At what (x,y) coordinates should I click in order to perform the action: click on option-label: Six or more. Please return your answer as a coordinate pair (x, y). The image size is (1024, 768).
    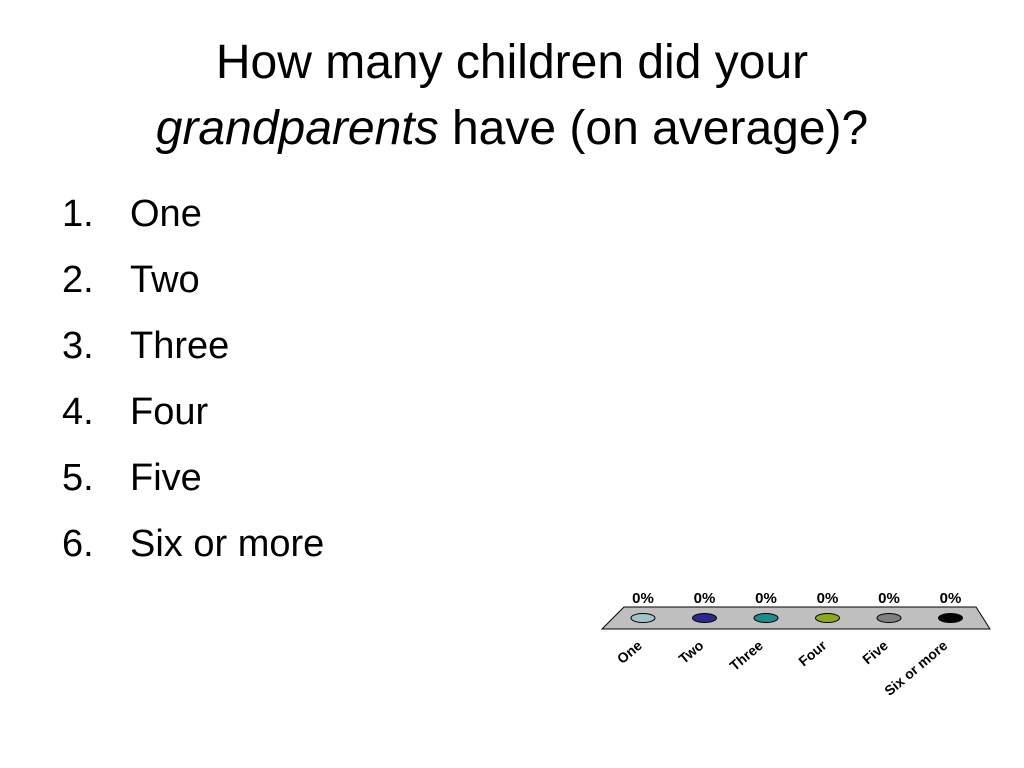
    Looking at the image, I should click on (227, 544).